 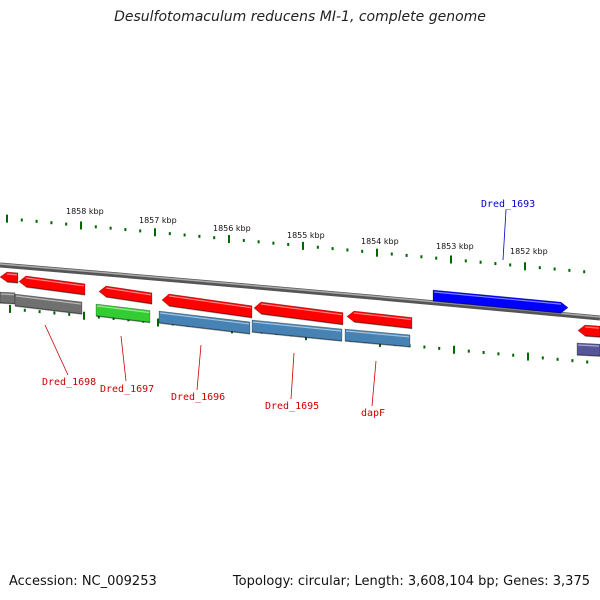 I want to click on gene-label-dred1697: Dred_1697, so click(x=127, y=389).